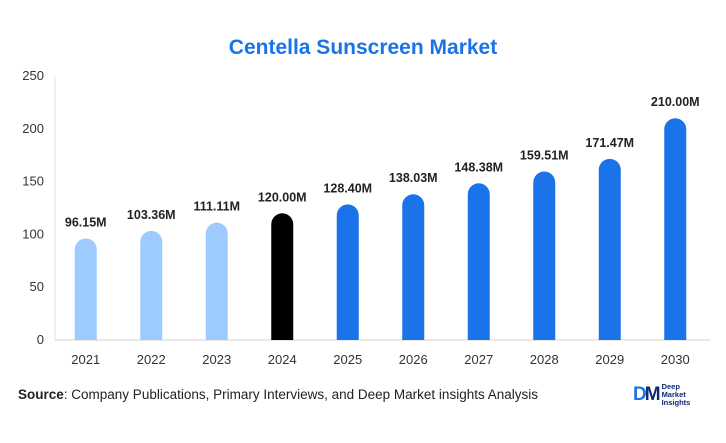  I want to click on x-tick-label-2030: 2030, so click(675, 359).